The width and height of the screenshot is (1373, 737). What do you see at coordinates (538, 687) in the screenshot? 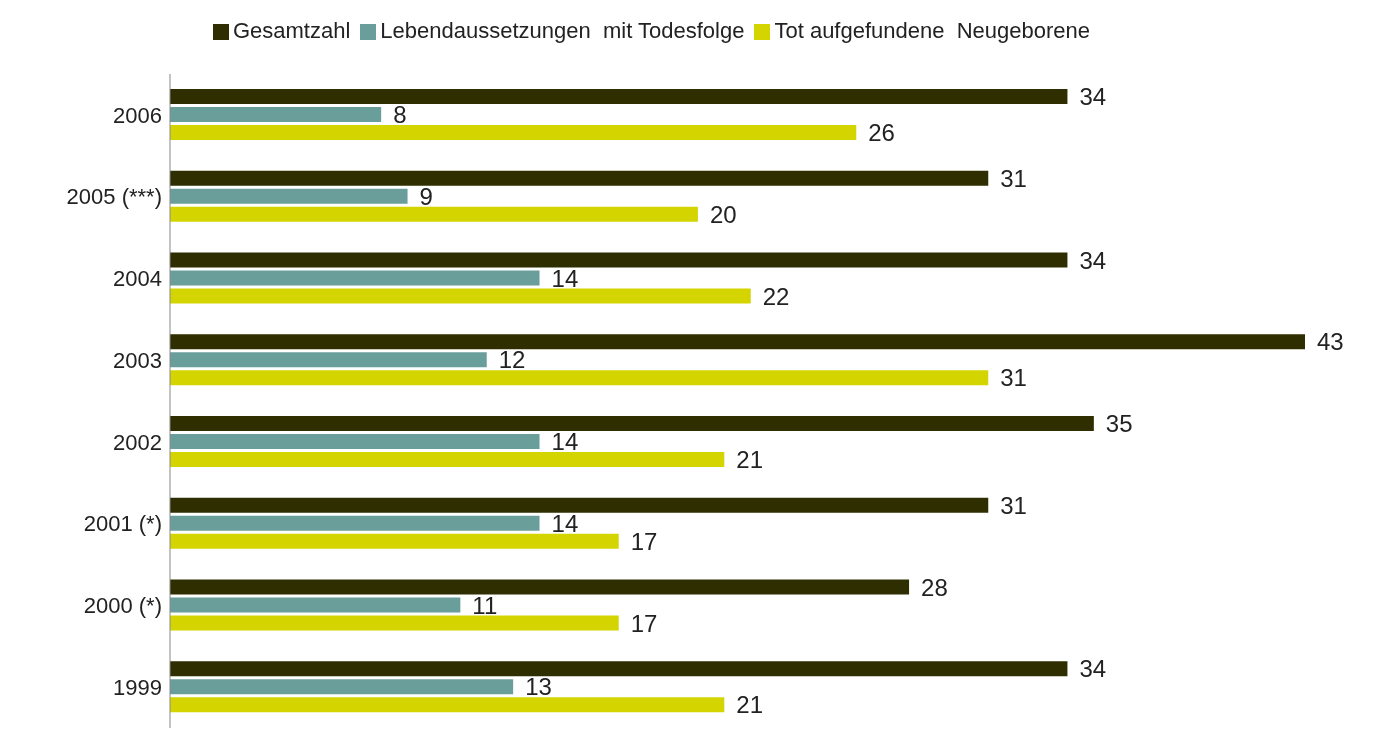
I see `data-label: 13` at bounding box center [538, 687].